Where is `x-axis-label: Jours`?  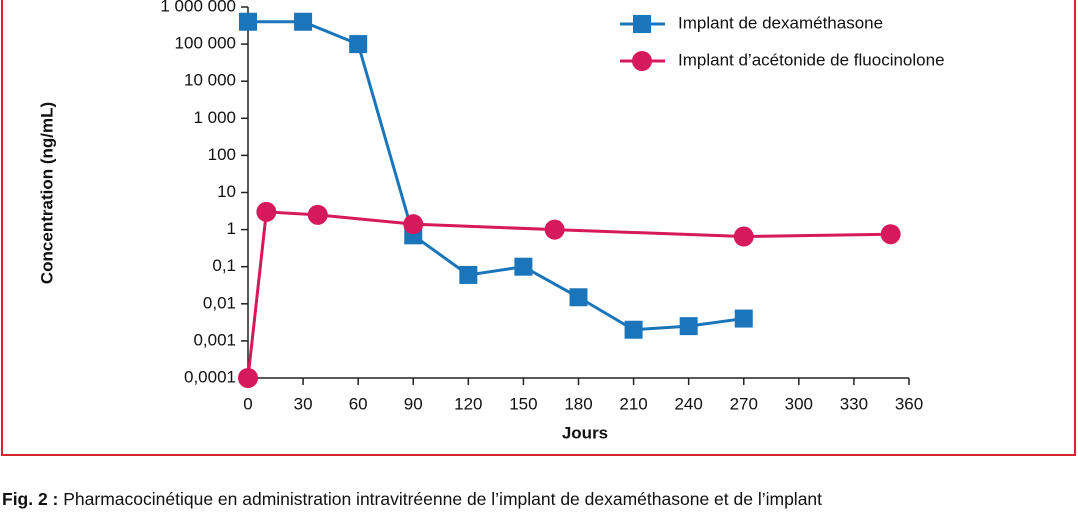 x-axis-label: Jours is located at coordinates (585, 432).